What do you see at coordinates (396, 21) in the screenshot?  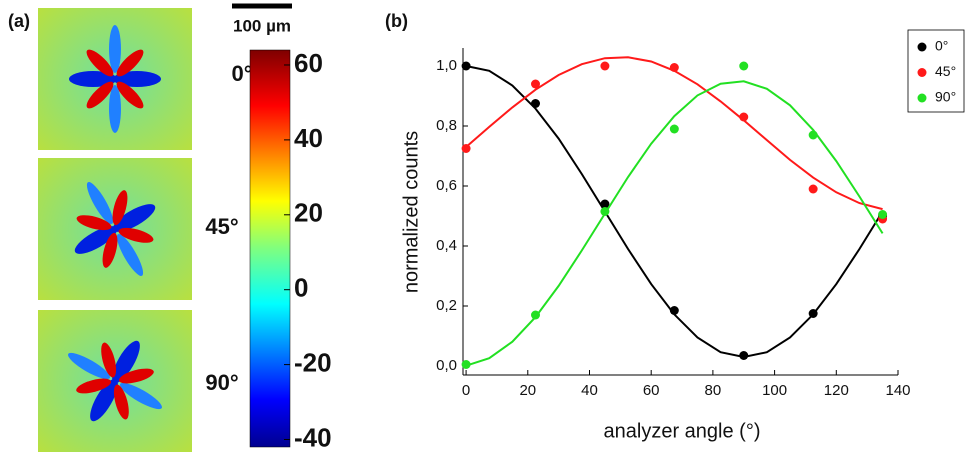 I see `panel-label: (b)` at bounding box center [396, 21].